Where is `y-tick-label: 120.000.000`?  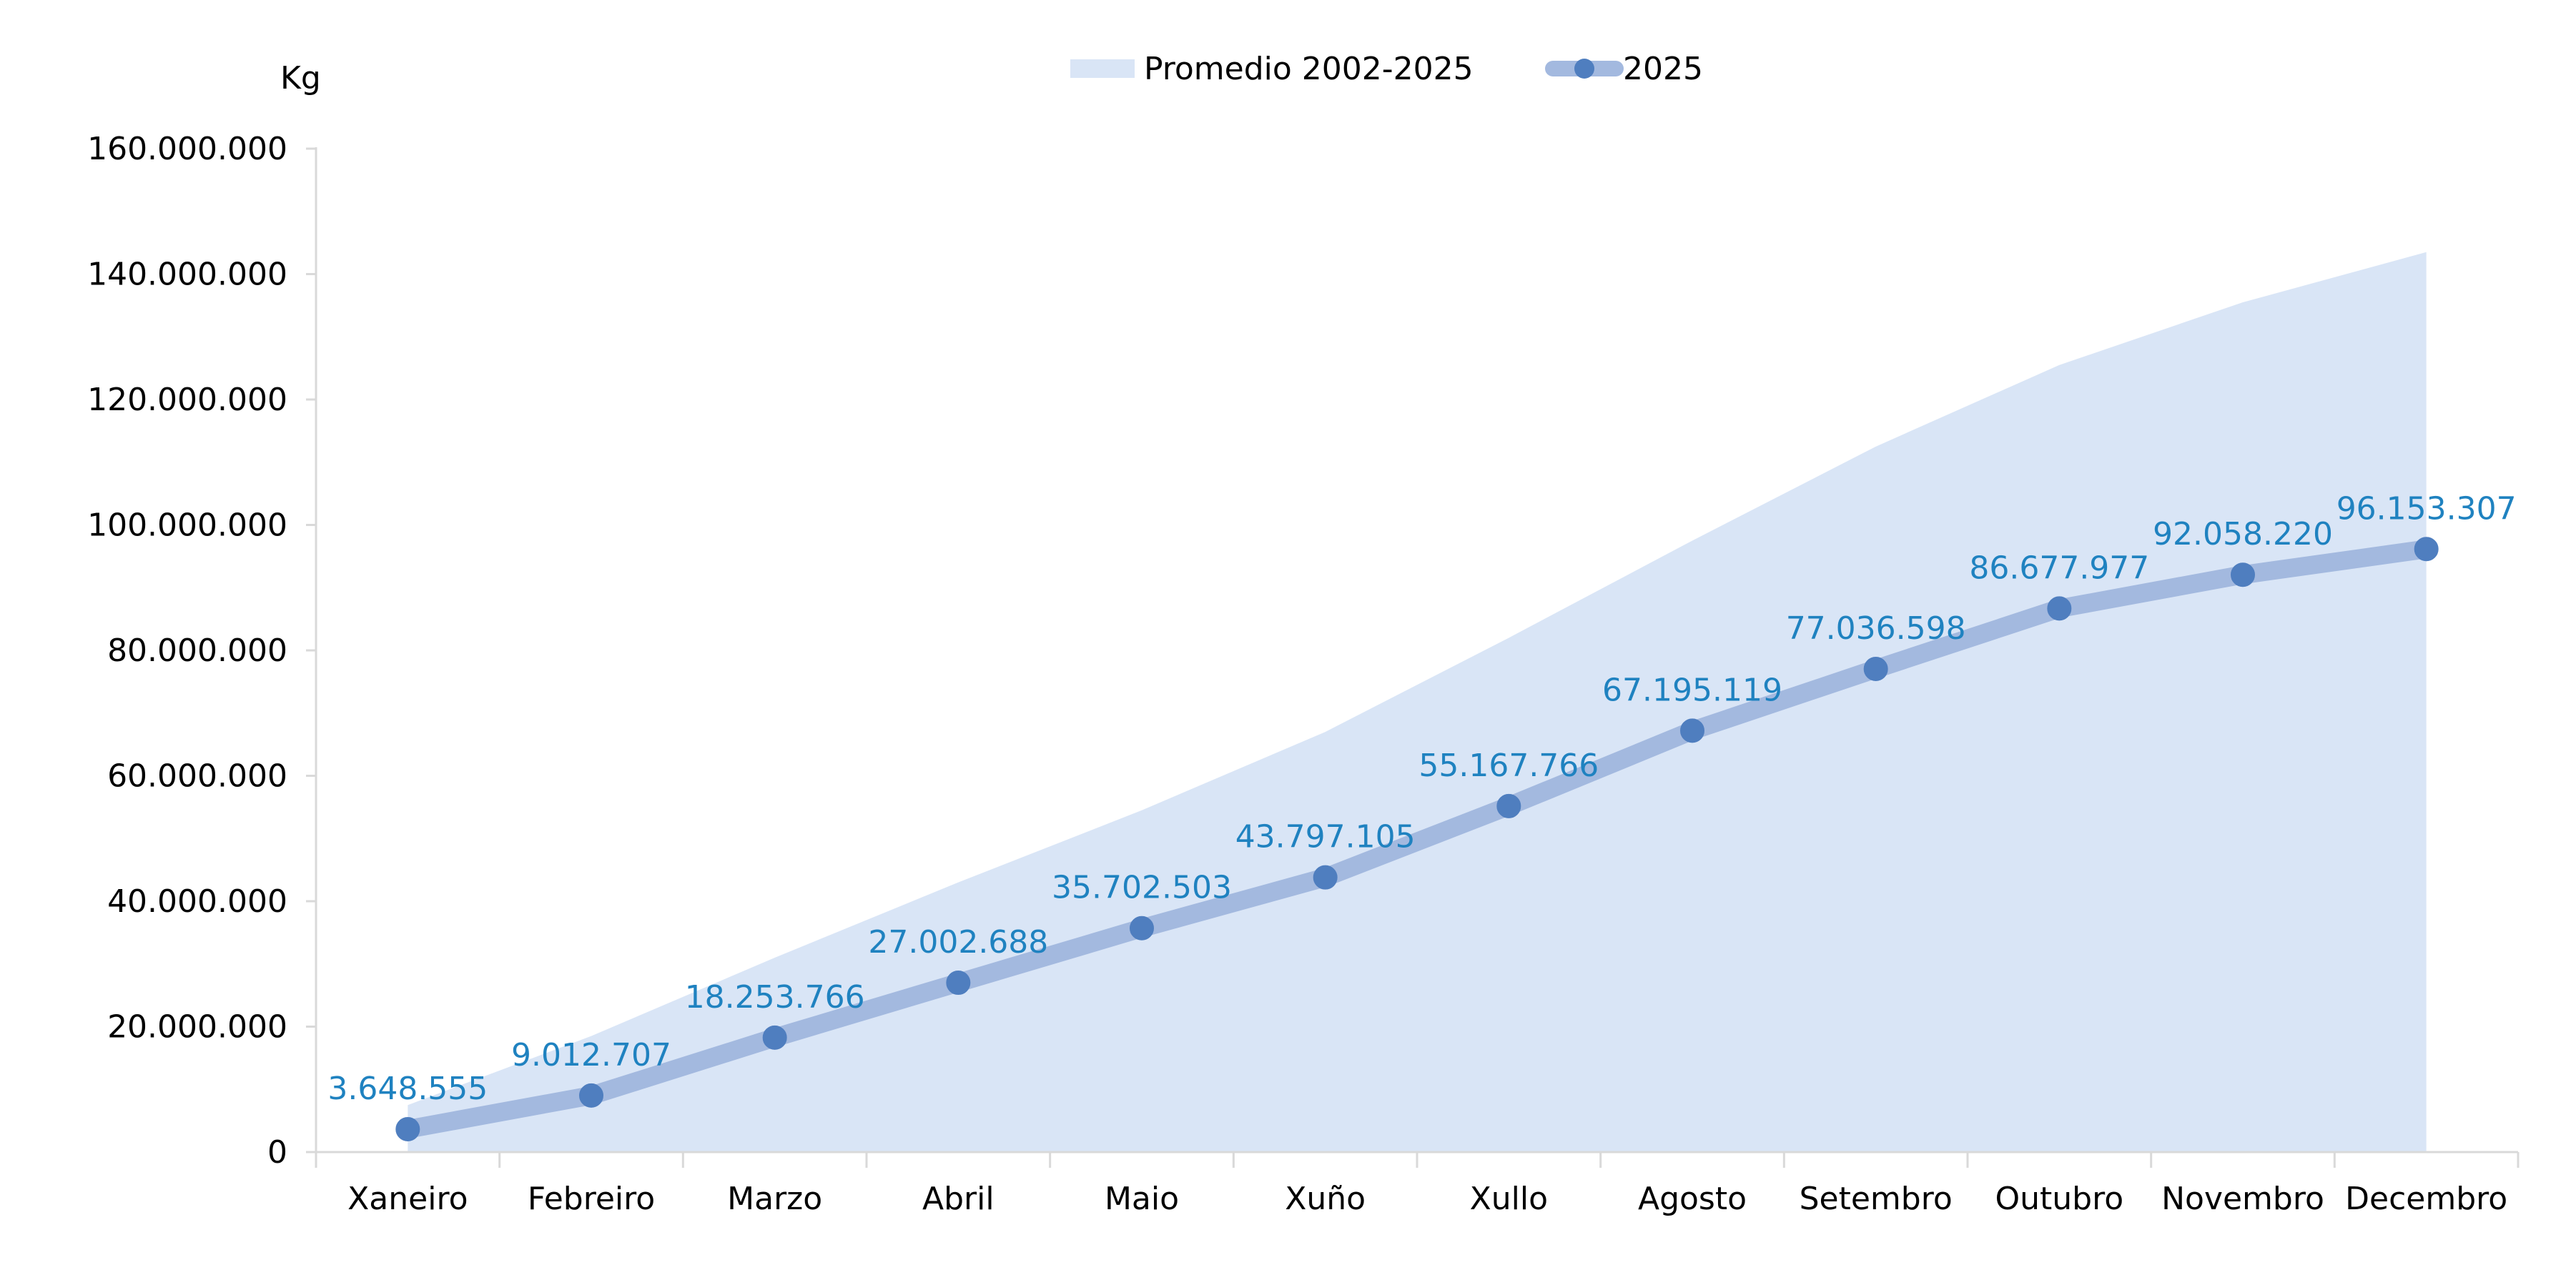
y-tick-label: 120.000.000 is located at coordinates (187, 400).